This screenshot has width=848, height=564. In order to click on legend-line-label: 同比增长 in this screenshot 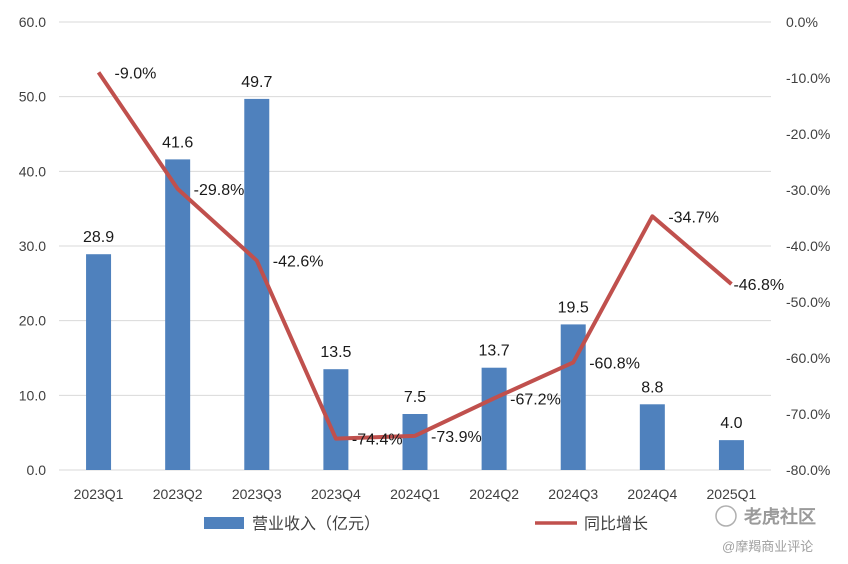, I will do `click(616, 524)`.